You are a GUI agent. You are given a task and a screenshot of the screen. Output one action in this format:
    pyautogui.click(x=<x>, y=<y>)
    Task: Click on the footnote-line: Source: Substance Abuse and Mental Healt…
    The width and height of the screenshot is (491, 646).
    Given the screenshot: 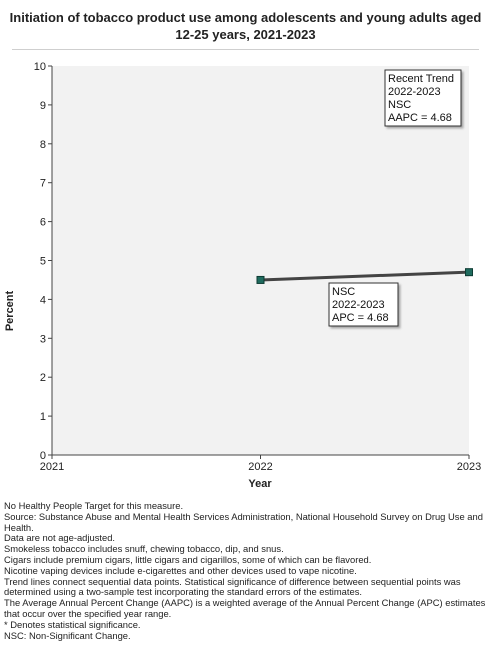 What is the action you would take?
    pyautogui.click(x=243, y=521)
    